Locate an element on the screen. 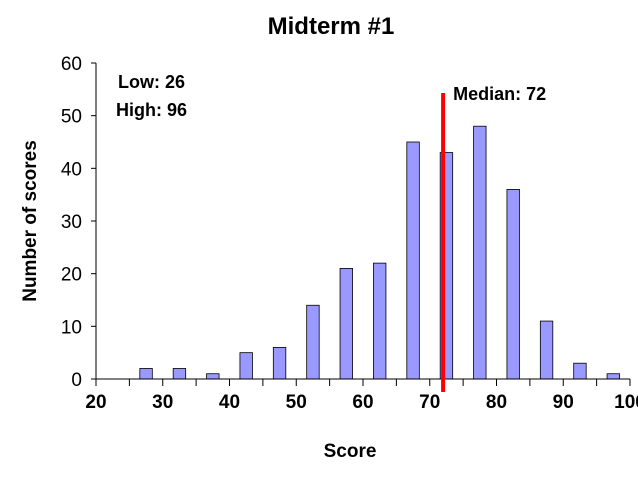 The image size is (638, 478). y-tick-label: 0 is located at coordinates (76, 380).